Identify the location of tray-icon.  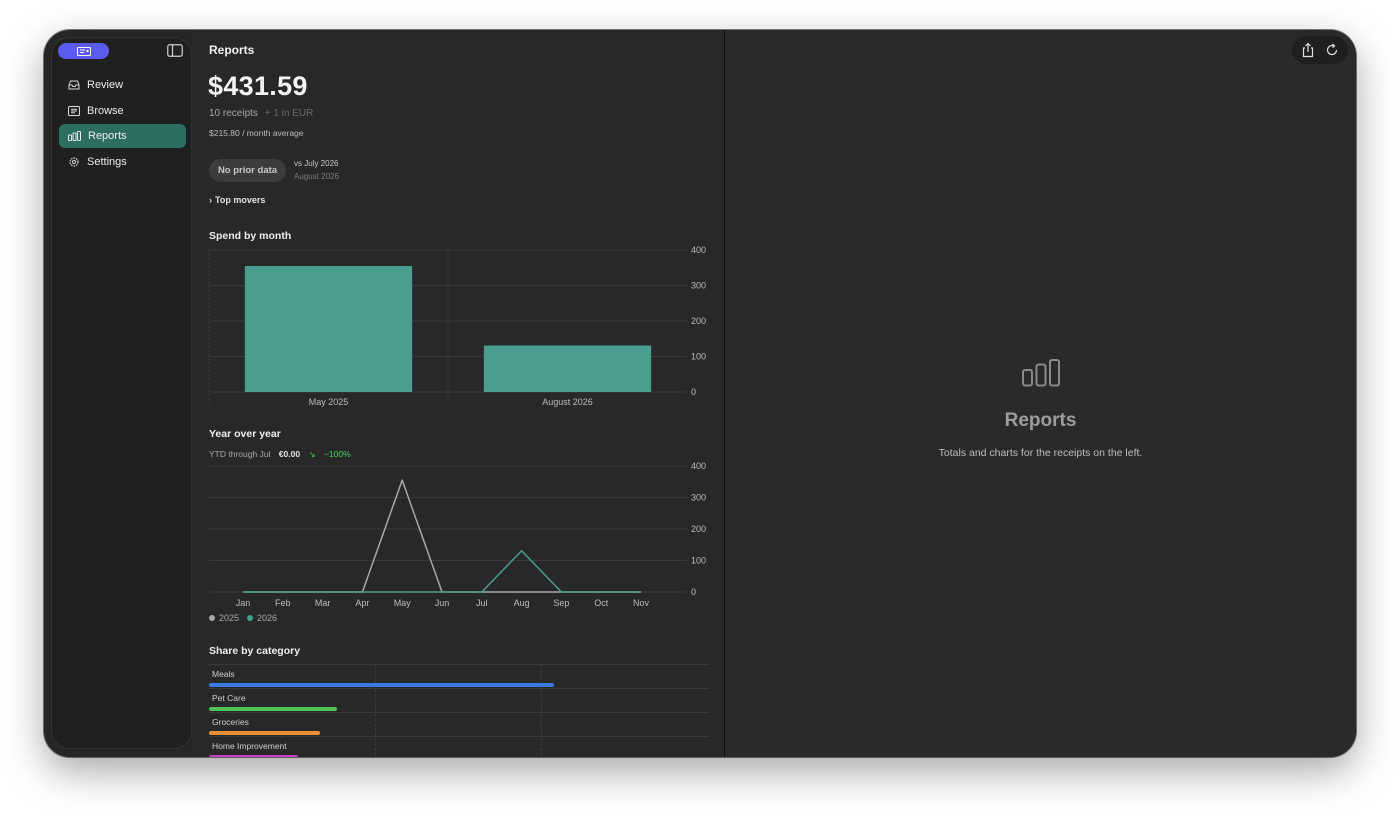
(74, 85).